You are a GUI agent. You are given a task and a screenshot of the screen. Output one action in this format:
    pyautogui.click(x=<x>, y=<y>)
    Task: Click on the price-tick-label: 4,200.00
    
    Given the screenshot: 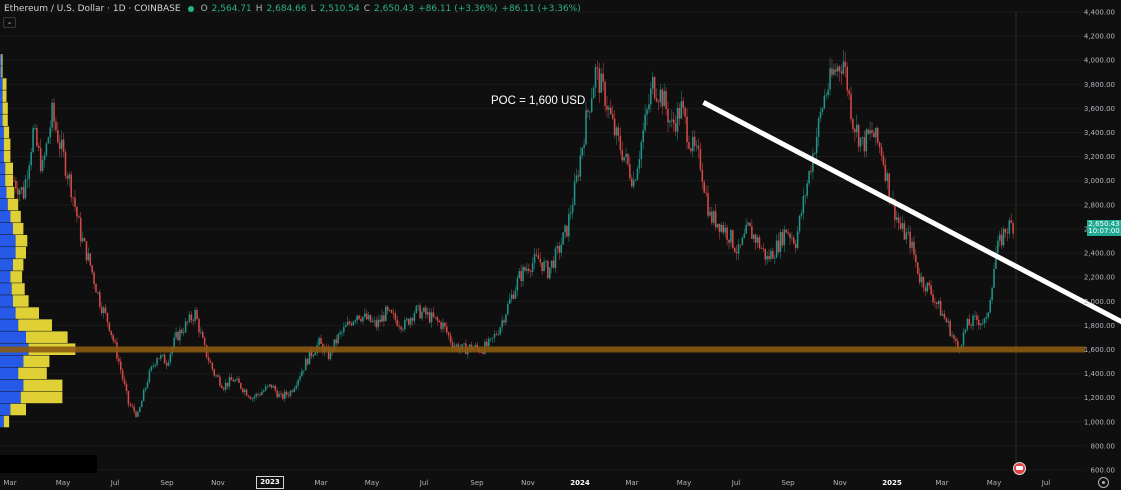 What is the action you would take?
    pyautogui.click(x=1099, y=37)
    